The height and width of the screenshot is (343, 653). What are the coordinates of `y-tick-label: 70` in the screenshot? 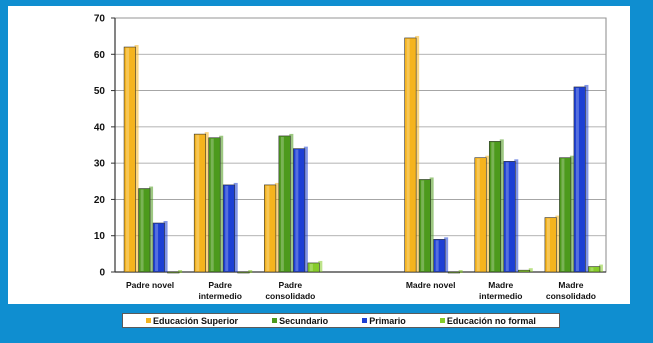 It's located at (100, 19).